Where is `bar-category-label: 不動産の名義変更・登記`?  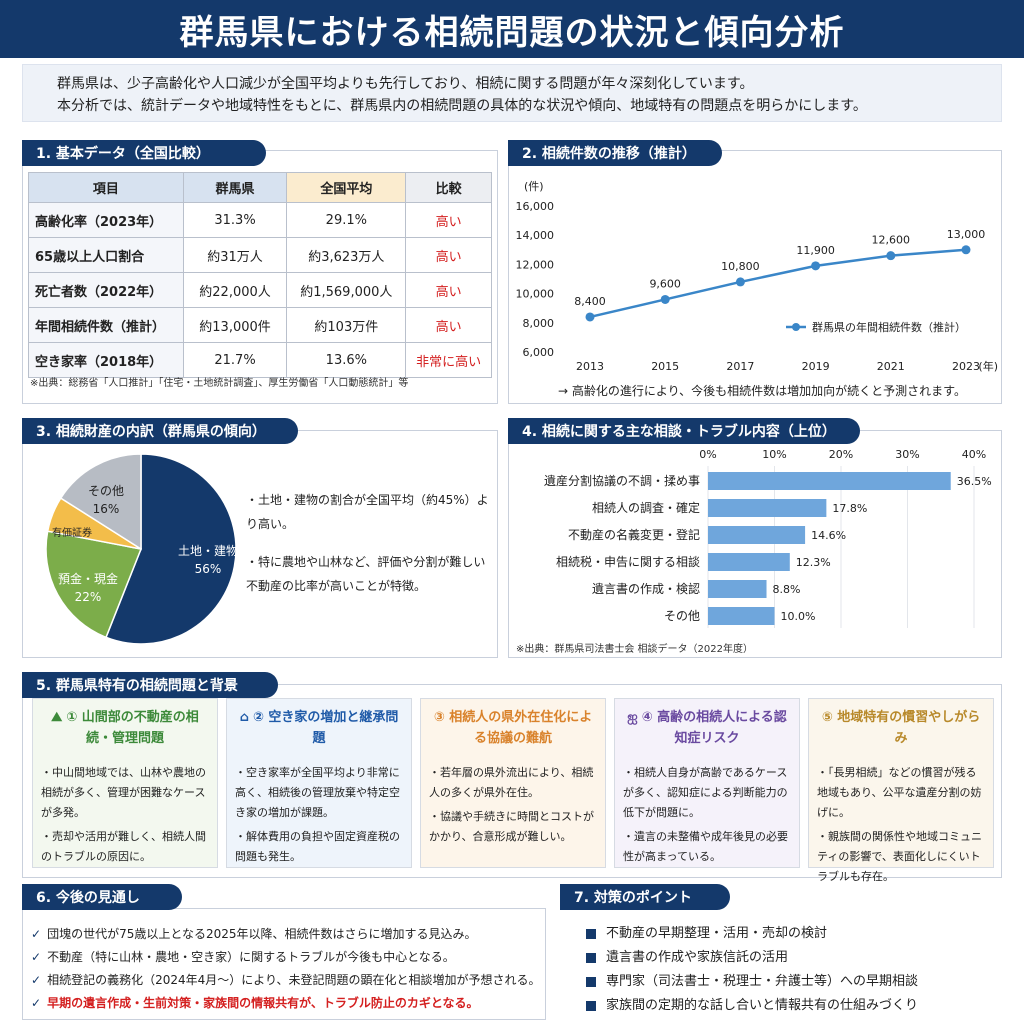
bar-category-label: 不動産の名義変更・登記 is located at coordinates (634, 534).